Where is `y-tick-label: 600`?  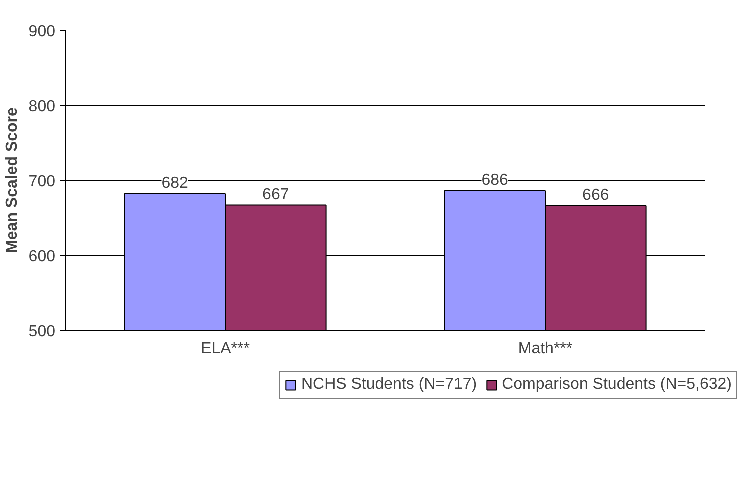
y-tick-label: 600 is located at coordinates (42, 257).